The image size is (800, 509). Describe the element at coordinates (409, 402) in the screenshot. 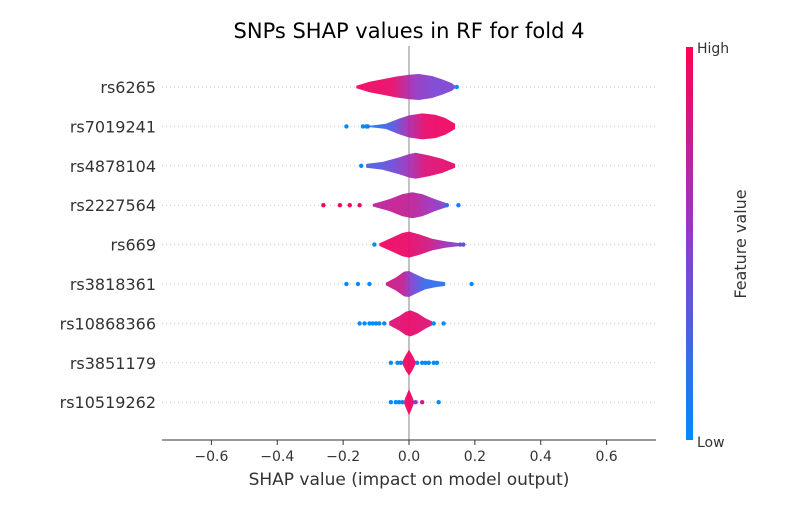

I see `violin-rs10519262` at that location.